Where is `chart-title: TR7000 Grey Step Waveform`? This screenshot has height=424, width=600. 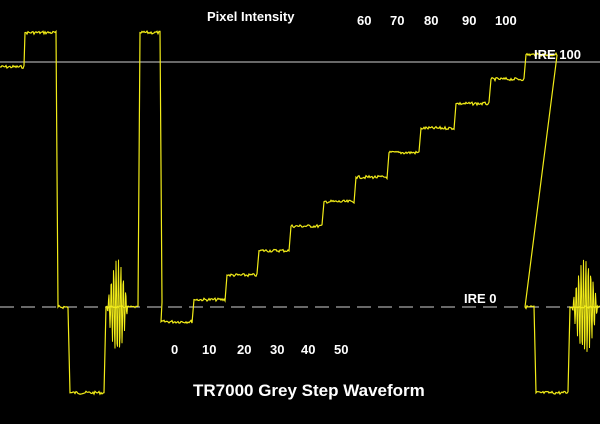 chart-title: TR7000 Grey Step Waveform is located at coordinates (309, 390).